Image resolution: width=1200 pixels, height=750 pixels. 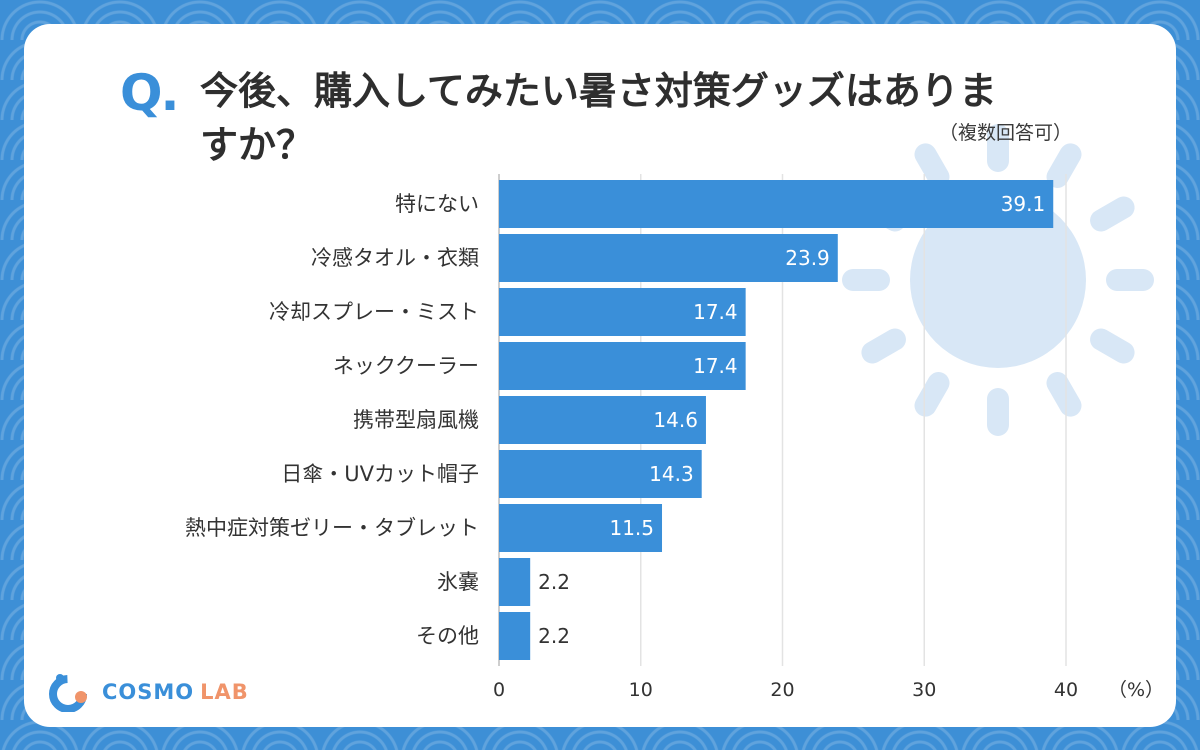 What do you see at coordinates (437, 204) in the screenshot?
I see `category-label: 特にない` at bounding box center [437, 204].